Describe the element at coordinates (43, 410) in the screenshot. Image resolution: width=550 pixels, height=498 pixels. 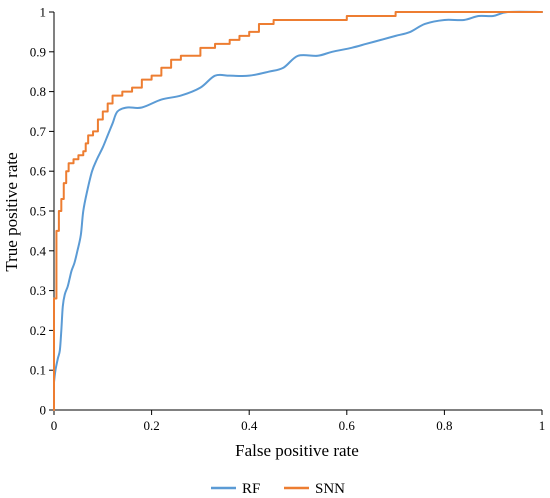
I see `y-tick-label: 0` at that location.